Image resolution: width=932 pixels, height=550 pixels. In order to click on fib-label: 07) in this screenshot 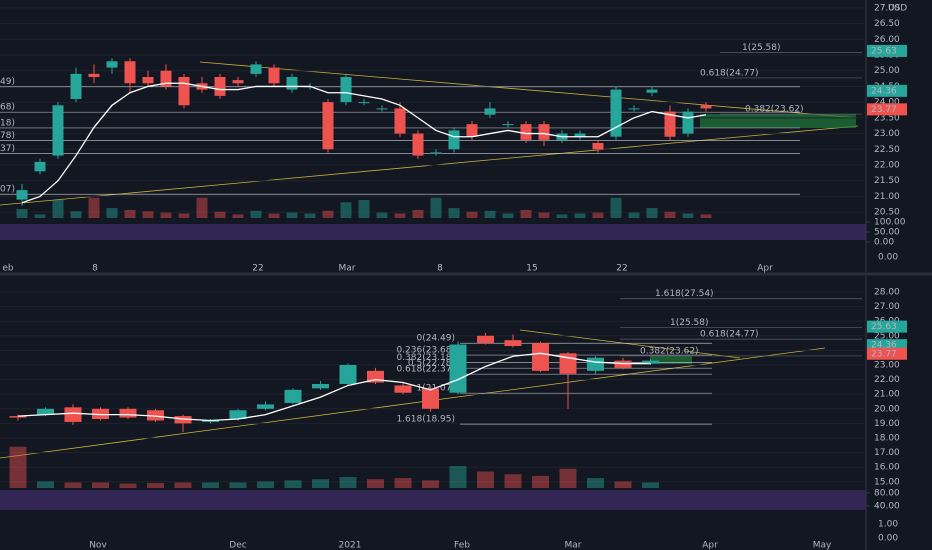, I will do `click(7, 190)`.